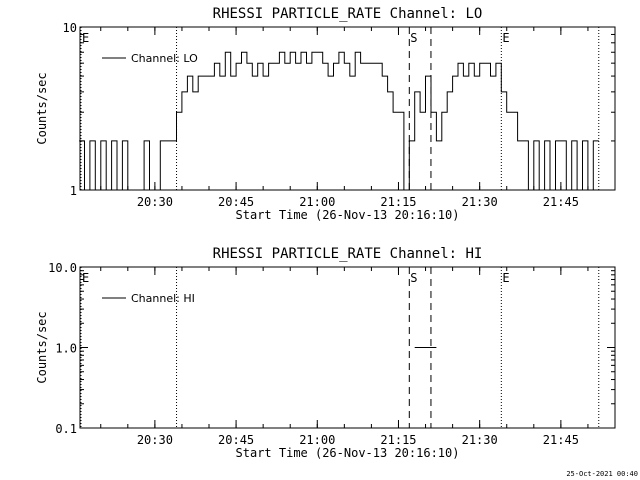  I want to click on y-tick-label: 1, so click(73, 191).